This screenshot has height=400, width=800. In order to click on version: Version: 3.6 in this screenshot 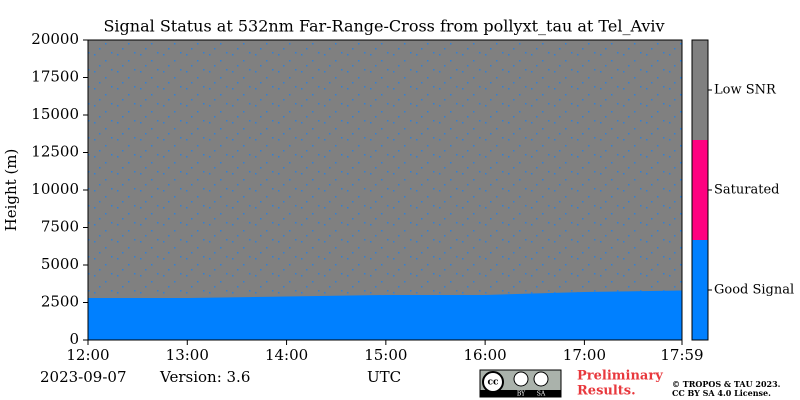, I will do `click(204, 377)`.